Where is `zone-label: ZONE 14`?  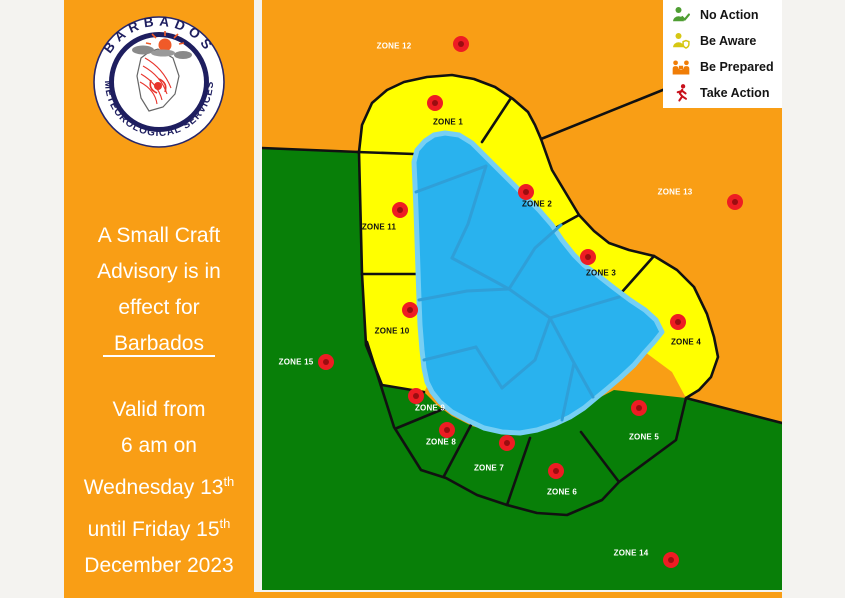 zone-label: ZONE 14 is located at coordinates (631, 553).